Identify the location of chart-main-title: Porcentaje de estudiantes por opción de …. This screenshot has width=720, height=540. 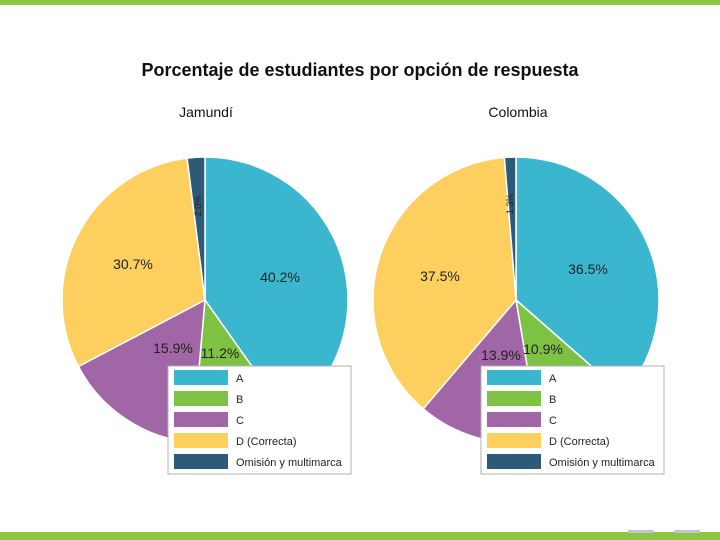
(360, 70).